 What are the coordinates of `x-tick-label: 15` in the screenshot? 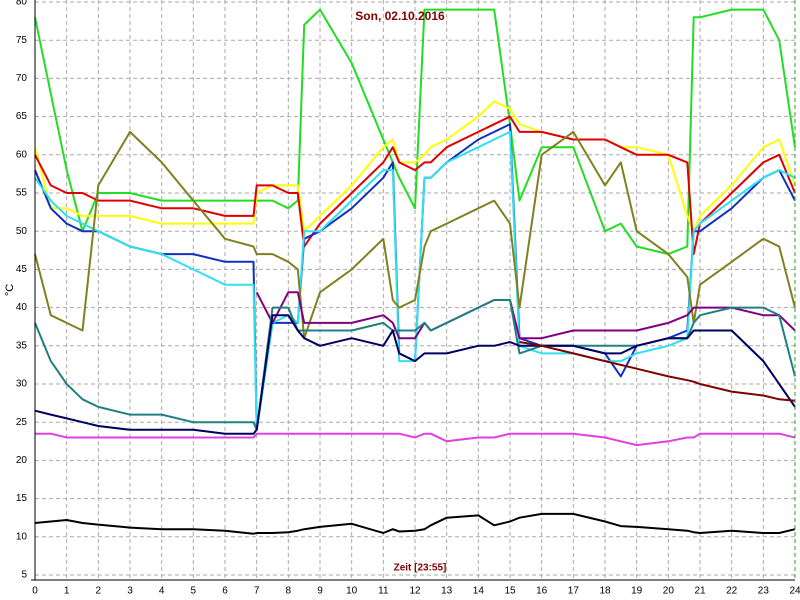 It's located at (510, 591).